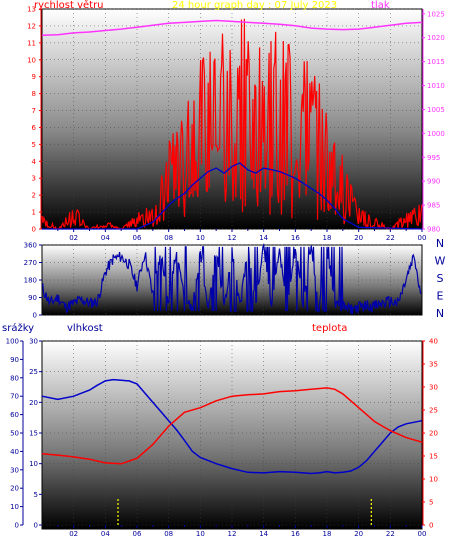  I want to click on pressure-line, so click(232, 28).